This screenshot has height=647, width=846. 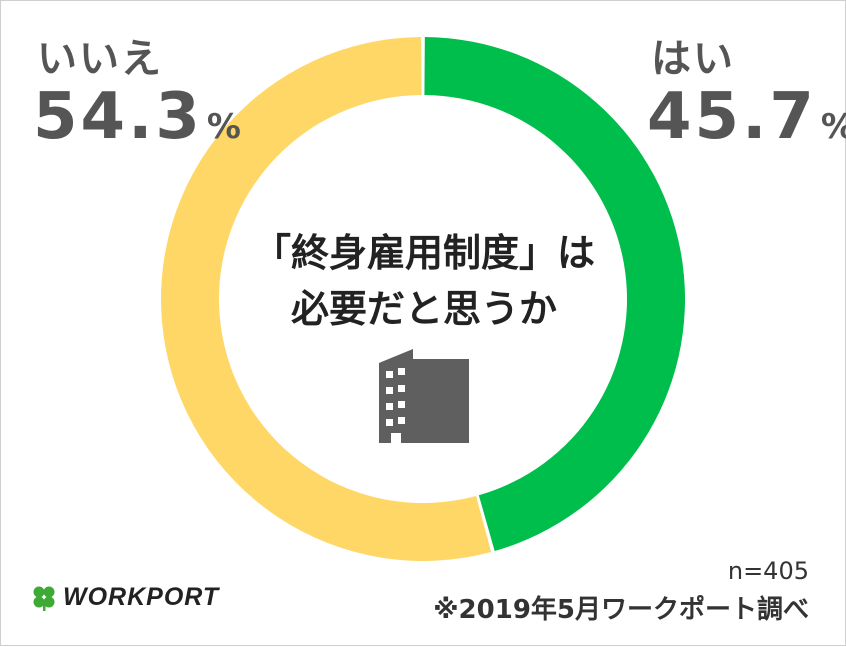 I want to click on legend-value-no: 54.3%, so click(x=137, y=117).